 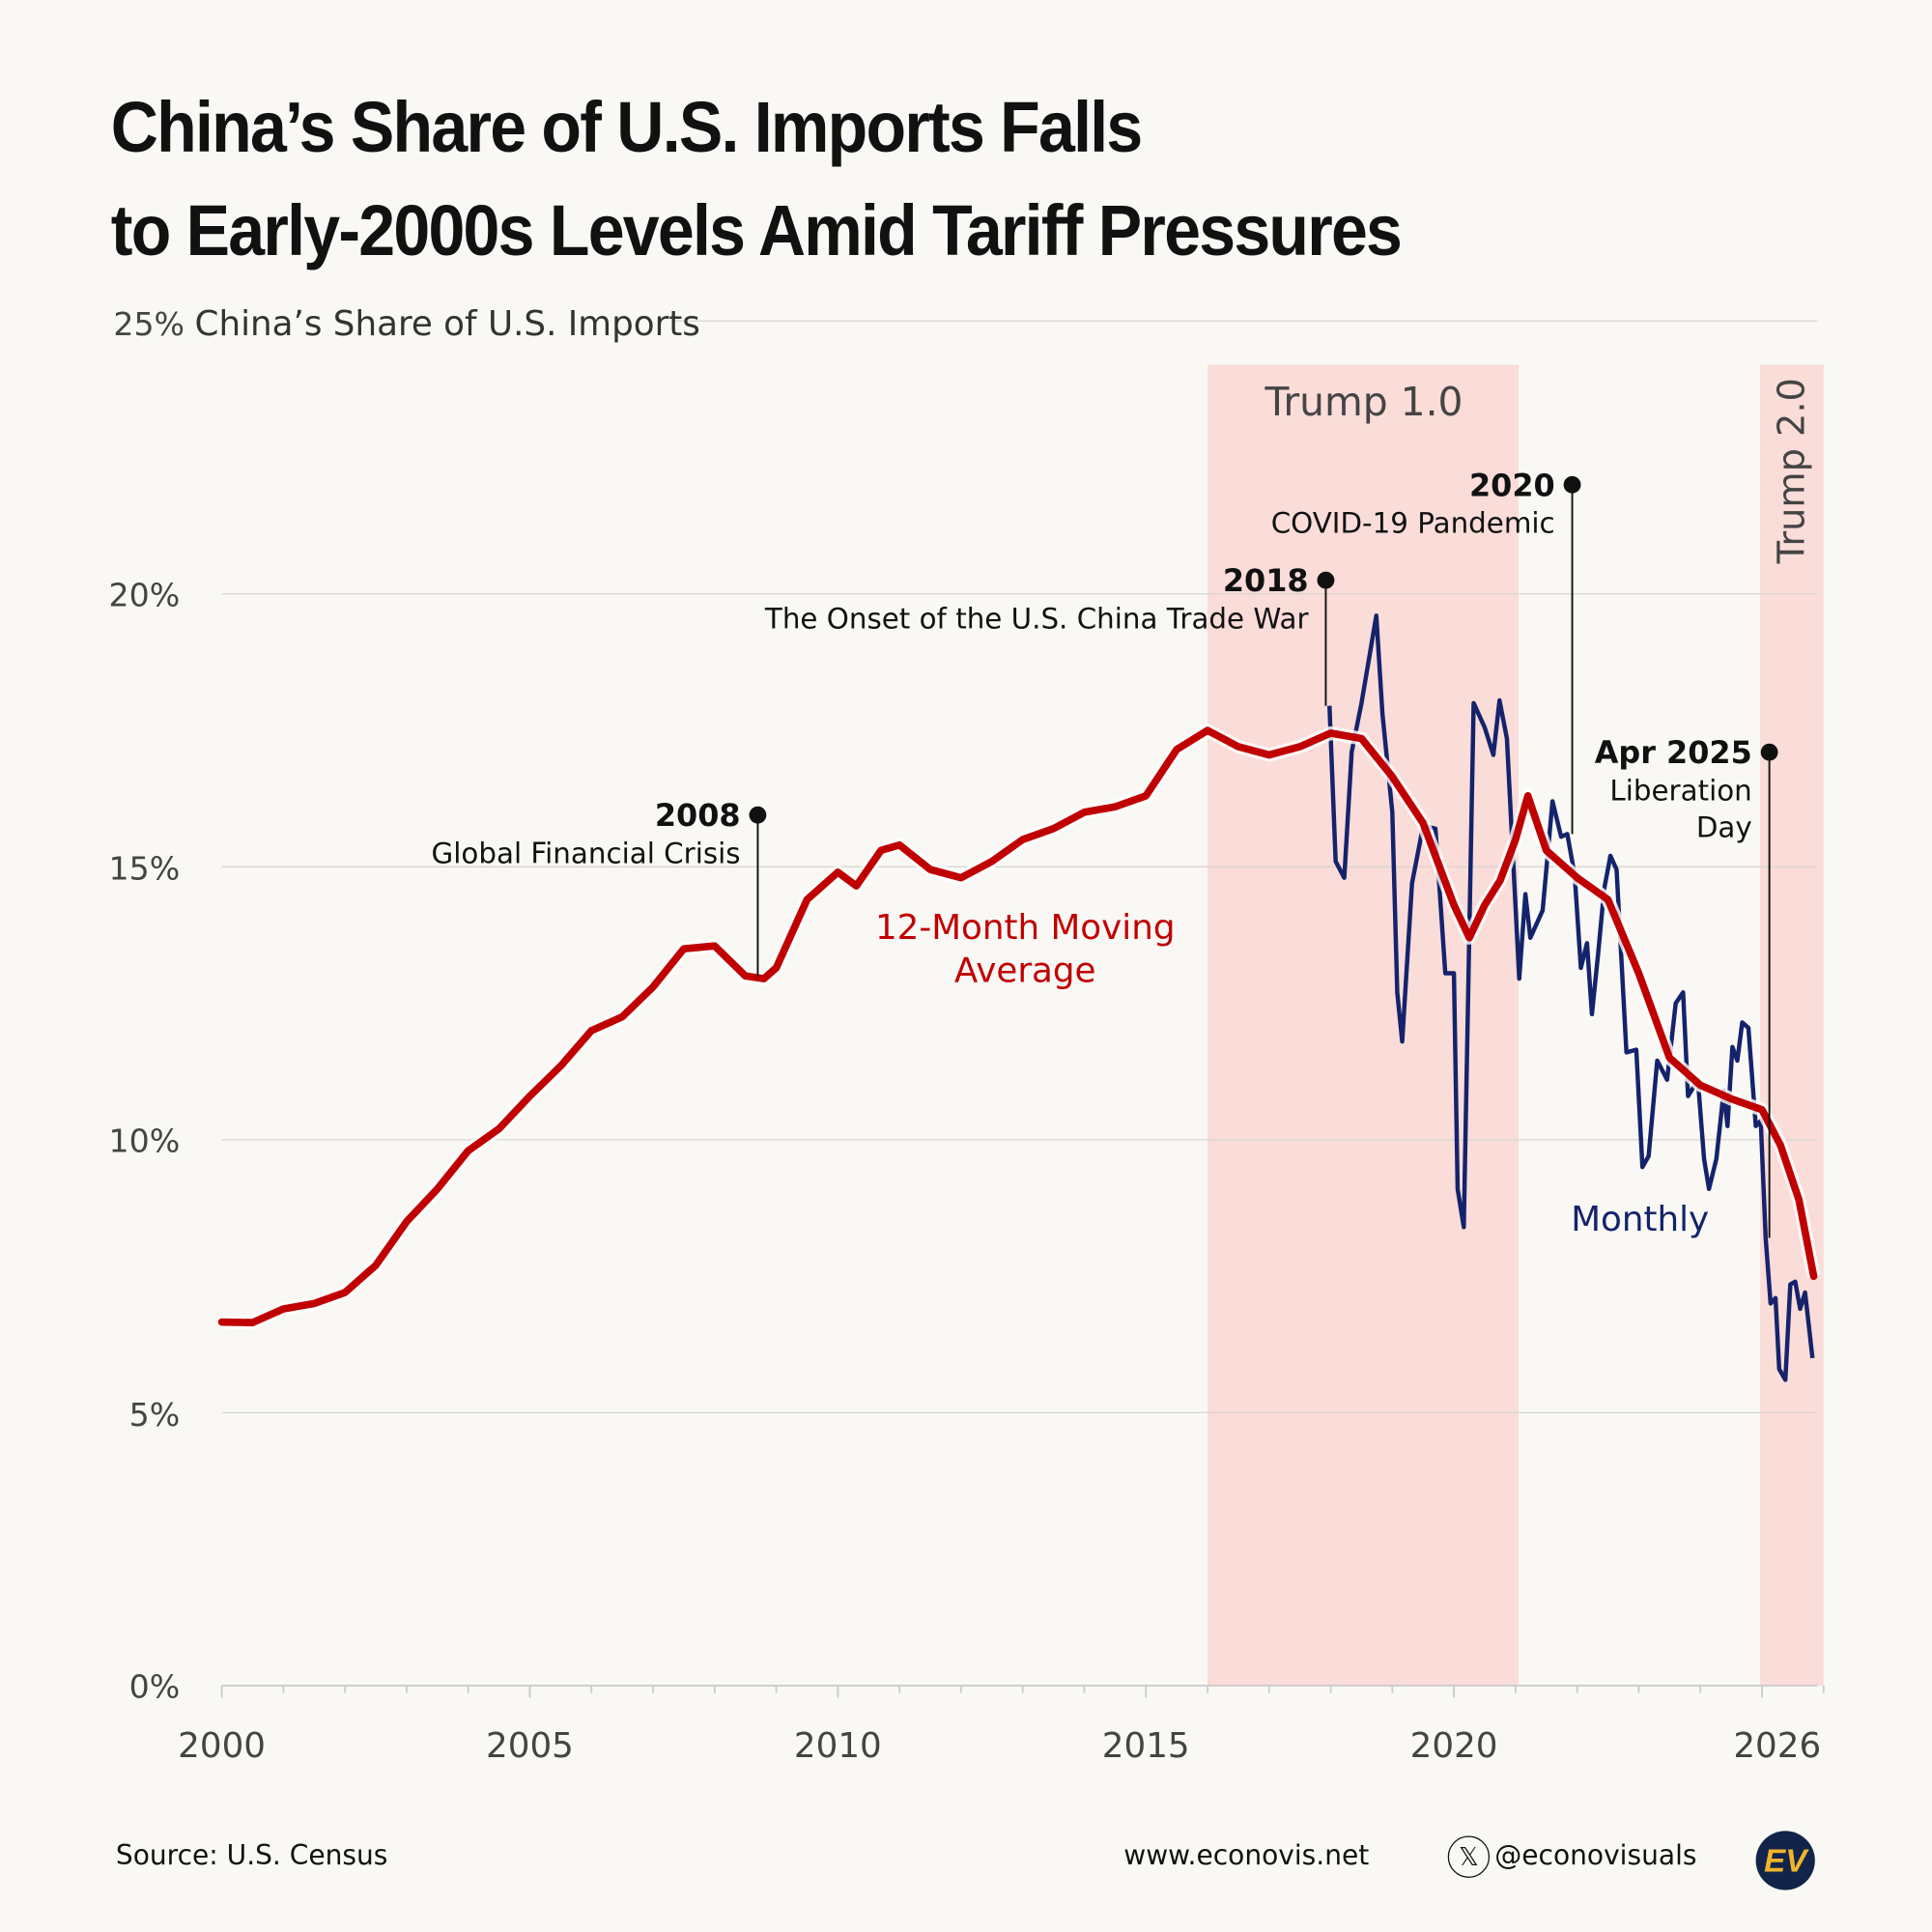 I want to click on social-handle: 𝕏 @econovisuals, so click(x=1572, y=1856).